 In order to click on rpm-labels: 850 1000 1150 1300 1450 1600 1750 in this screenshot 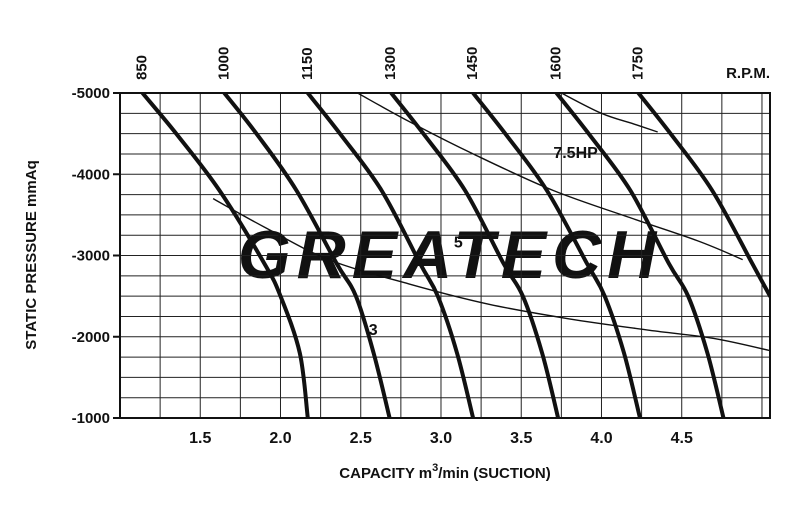, I will do `click(390, 63)`.